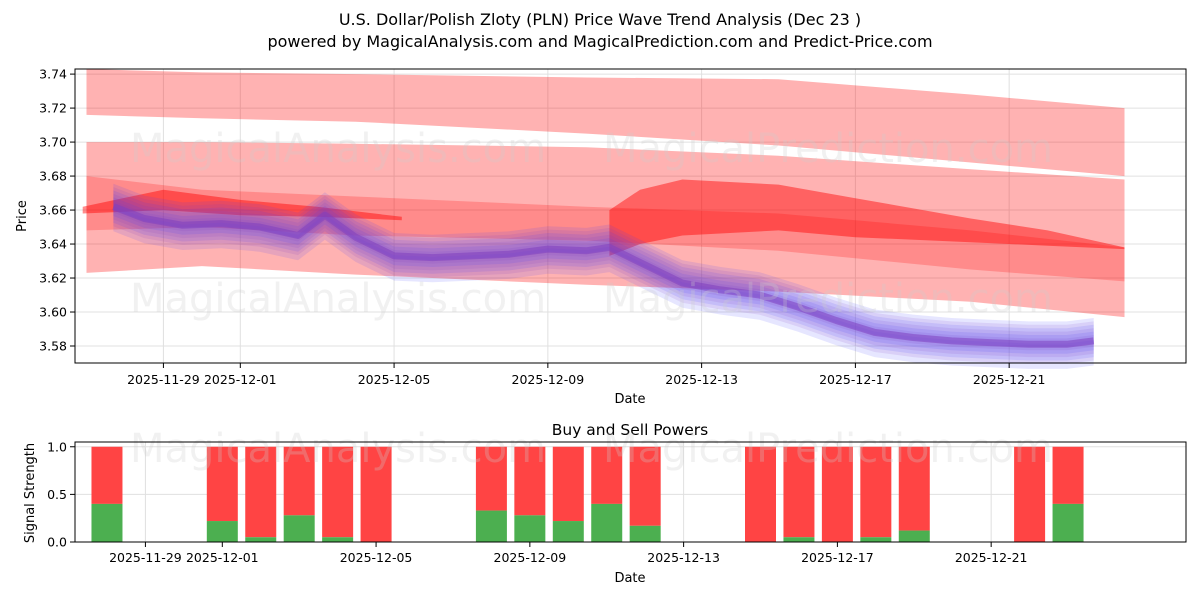 The height and width of the screenshot is (600, 1200). What do you see at coordinates (53, 108) in the screenshot?
I see `y-tick-label: 3.72` at bounding box center [53, 108].